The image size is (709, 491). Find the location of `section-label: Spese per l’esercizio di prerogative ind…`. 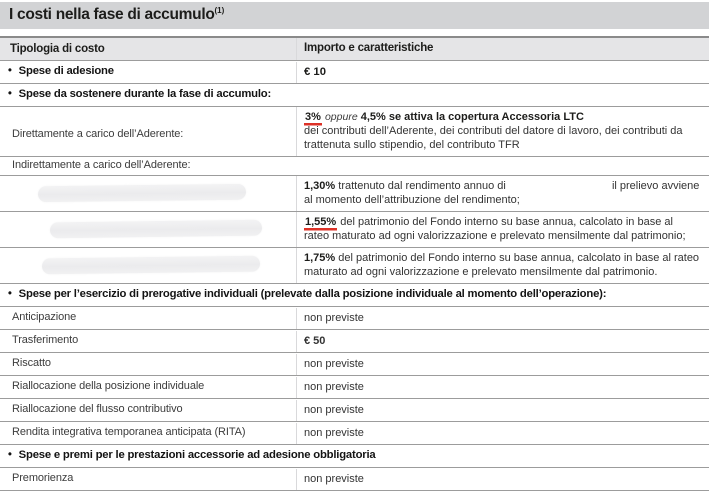

section-label: Spese per l’esercizio di prerogative ind… is located at coordinates (312, 294).